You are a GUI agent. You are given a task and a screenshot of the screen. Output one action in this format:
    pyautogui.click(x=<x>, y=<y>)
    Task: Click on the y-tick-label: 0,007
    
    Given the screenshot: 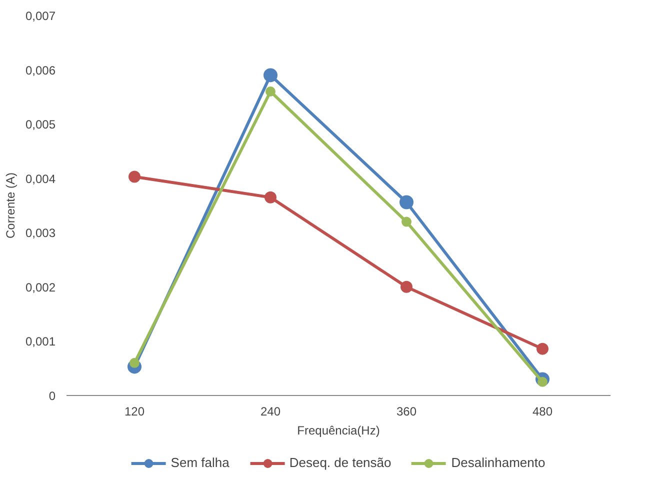 What is the action you would take?
    pyautogui.click(x=40, y=16)
    